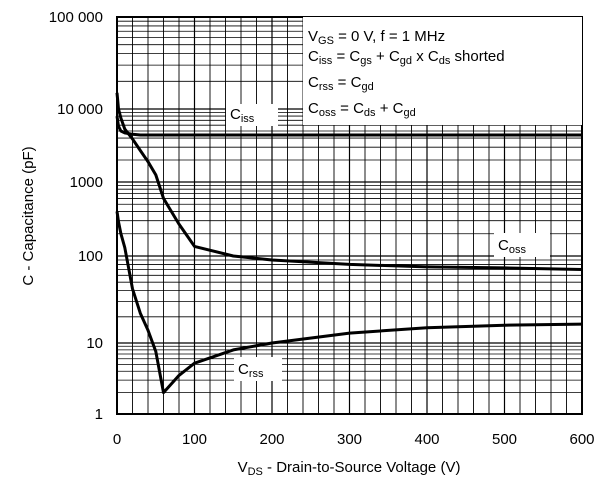  Describe the element at coordinates (194, 439) in the screenshot. I see `x-tick-label: 100` at that location.